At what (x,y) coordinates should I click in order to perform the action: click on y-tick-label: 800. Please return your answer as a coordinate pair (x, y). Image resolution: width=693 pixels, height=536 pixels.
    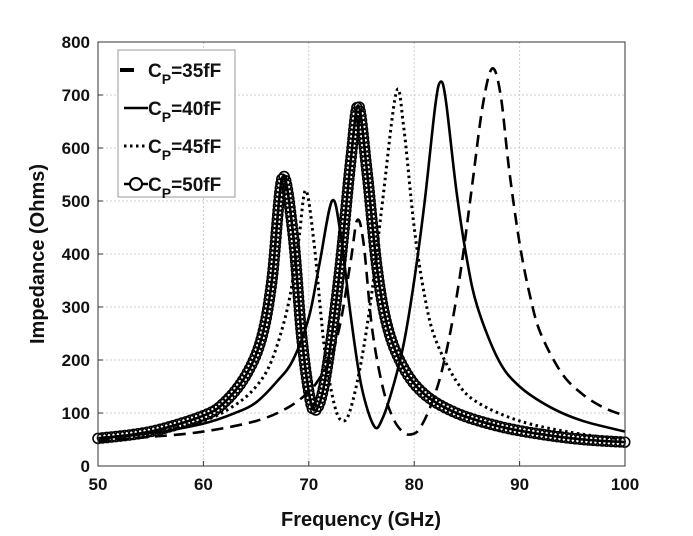
    Looking at the image, I should click on (76, 42).